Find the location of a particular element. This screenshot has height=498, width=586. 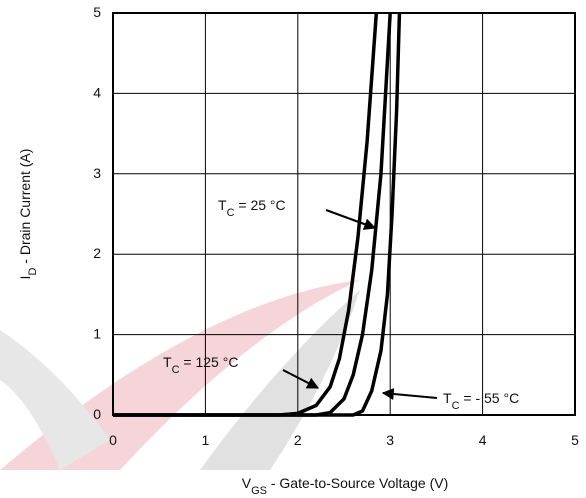

series-label: TC = 125 °C is located at coordinates (200, 365).